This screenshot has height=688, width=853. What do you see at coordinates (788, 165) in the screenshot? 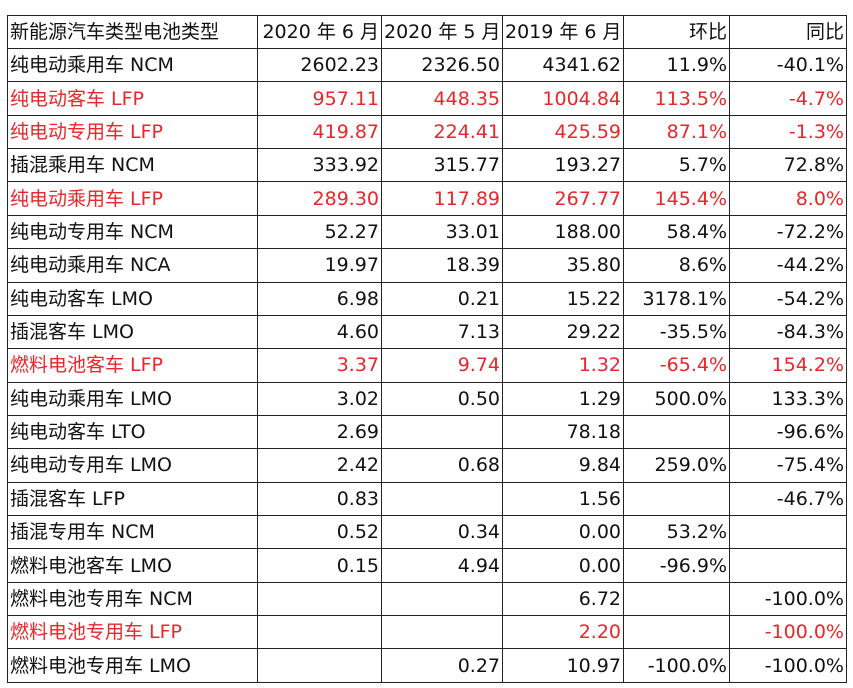
I see `cell-yoy: 72.8%` at bounding box center [788, 165].